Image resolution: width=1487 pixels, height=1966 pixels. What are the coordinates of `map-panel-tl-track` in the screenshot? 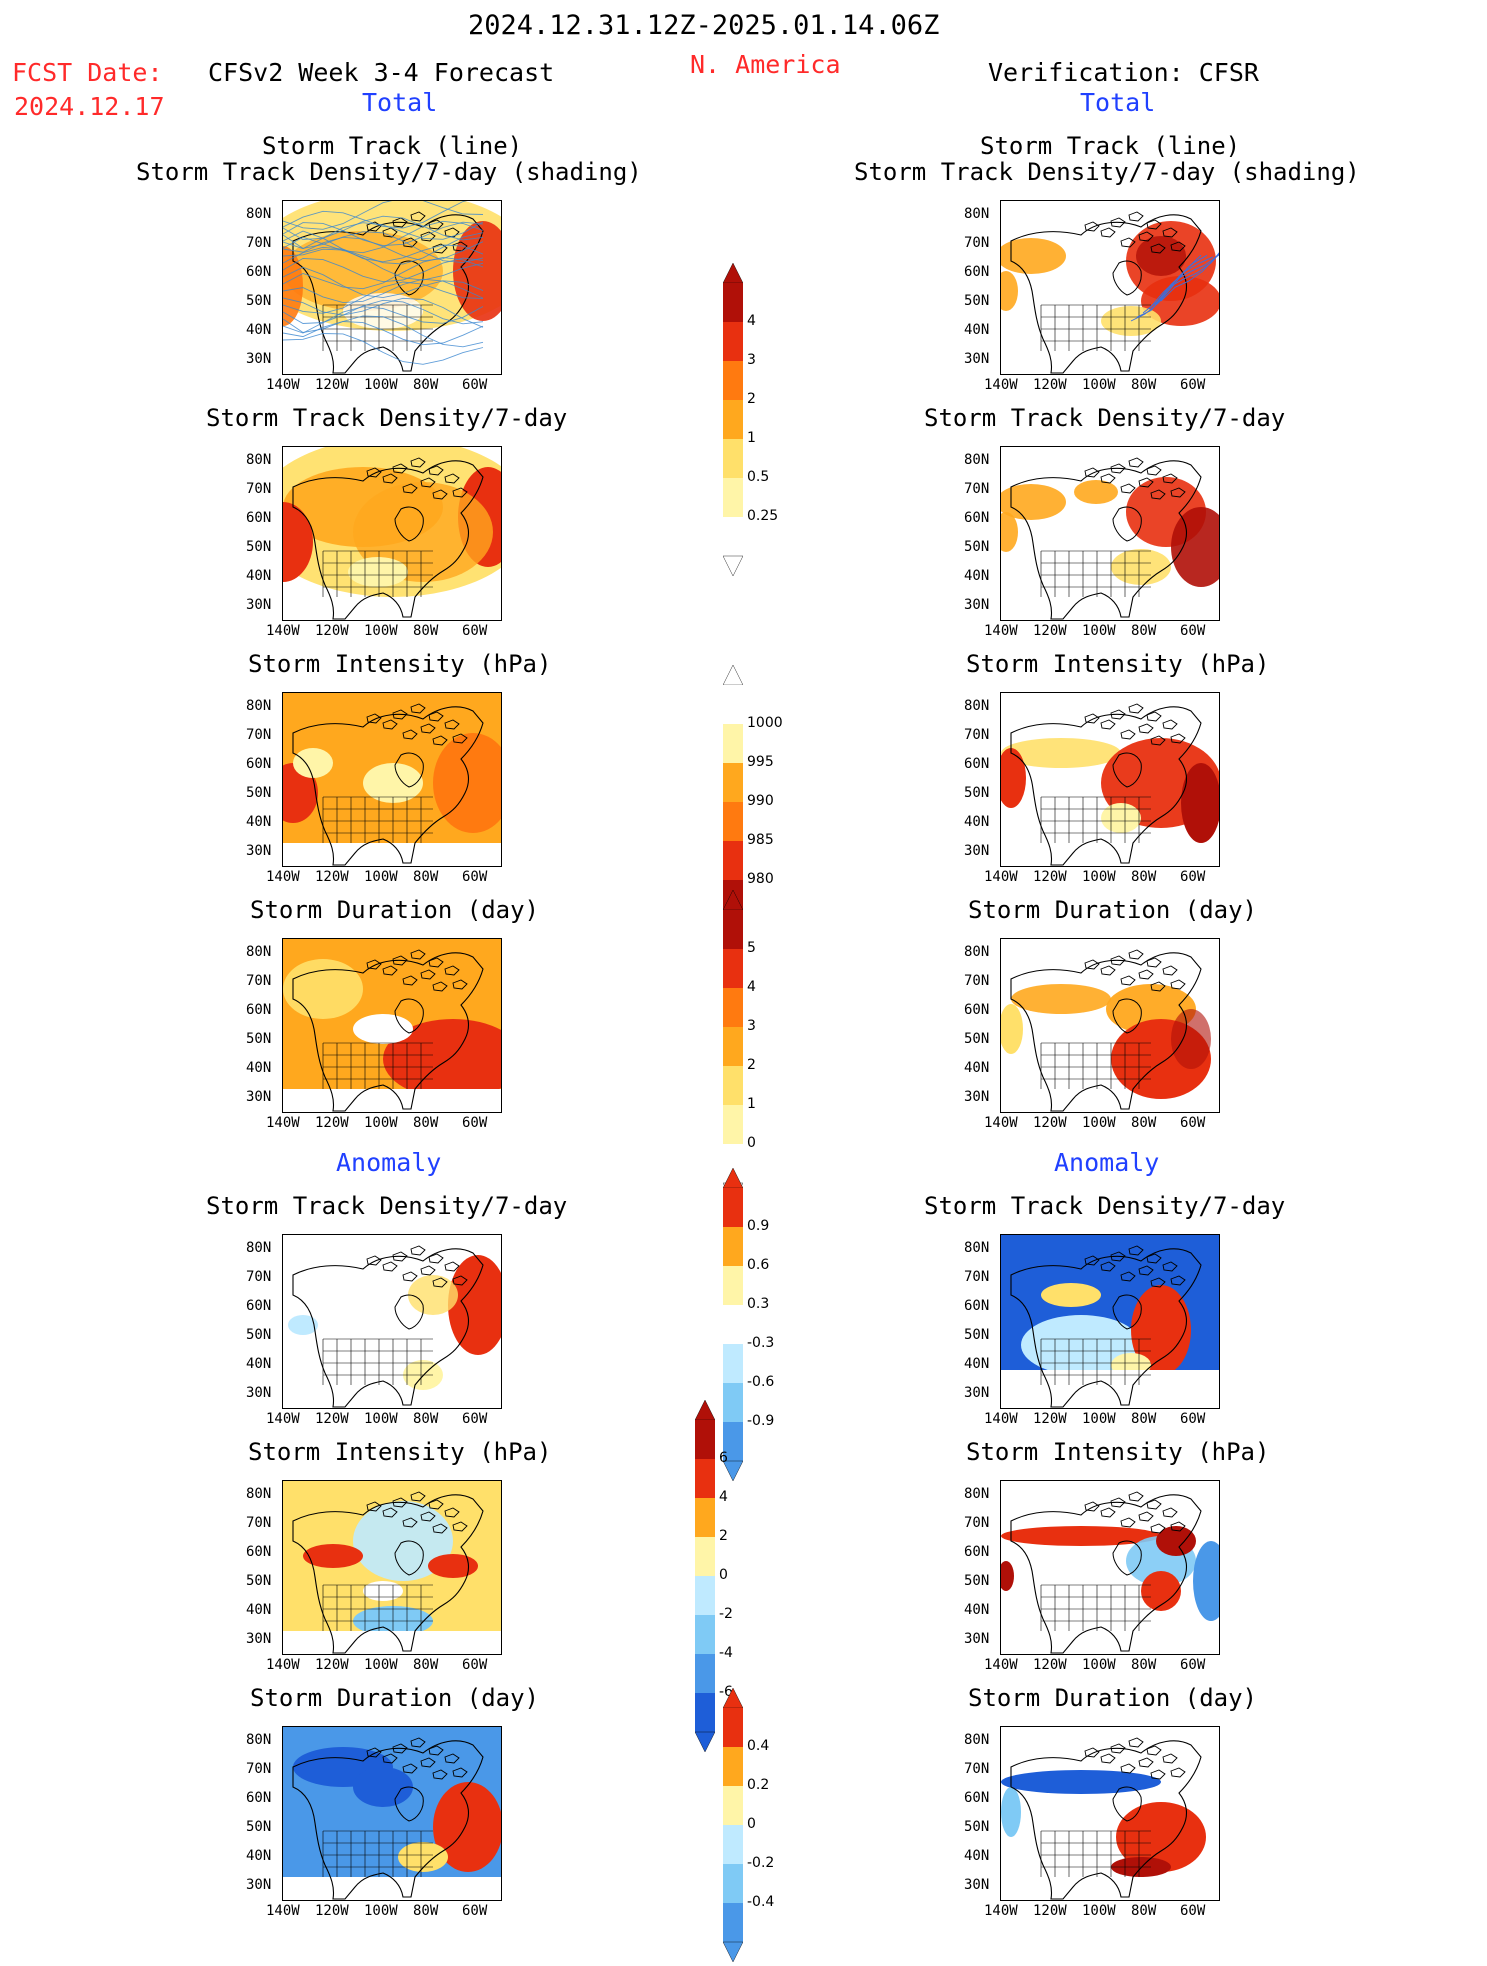 It's located at (392, 287).